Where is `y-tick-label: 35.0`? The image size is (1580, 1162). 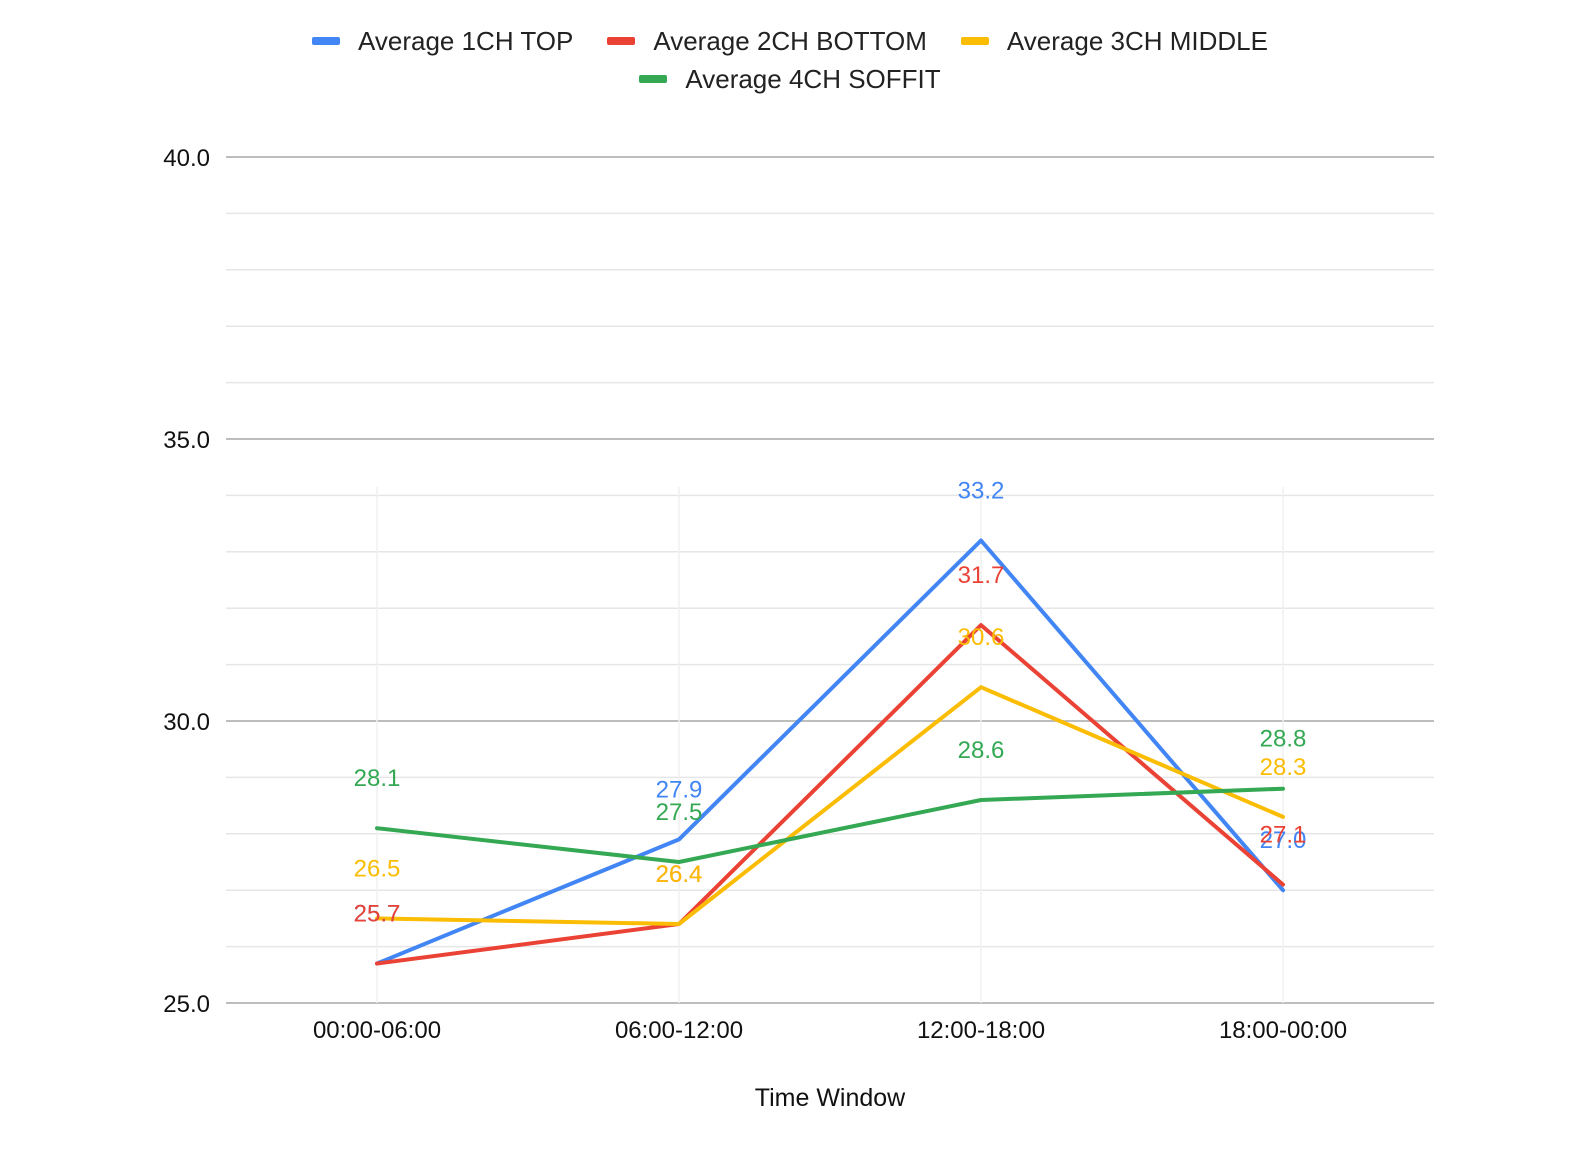 y-tick-label: 35.0 is located at coordinates (186, 440).